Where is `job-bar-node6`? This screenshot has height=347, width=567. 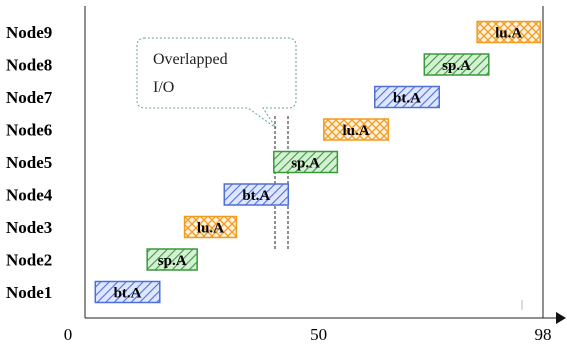 job-bar-node6 is located at coordinates (356, 129).